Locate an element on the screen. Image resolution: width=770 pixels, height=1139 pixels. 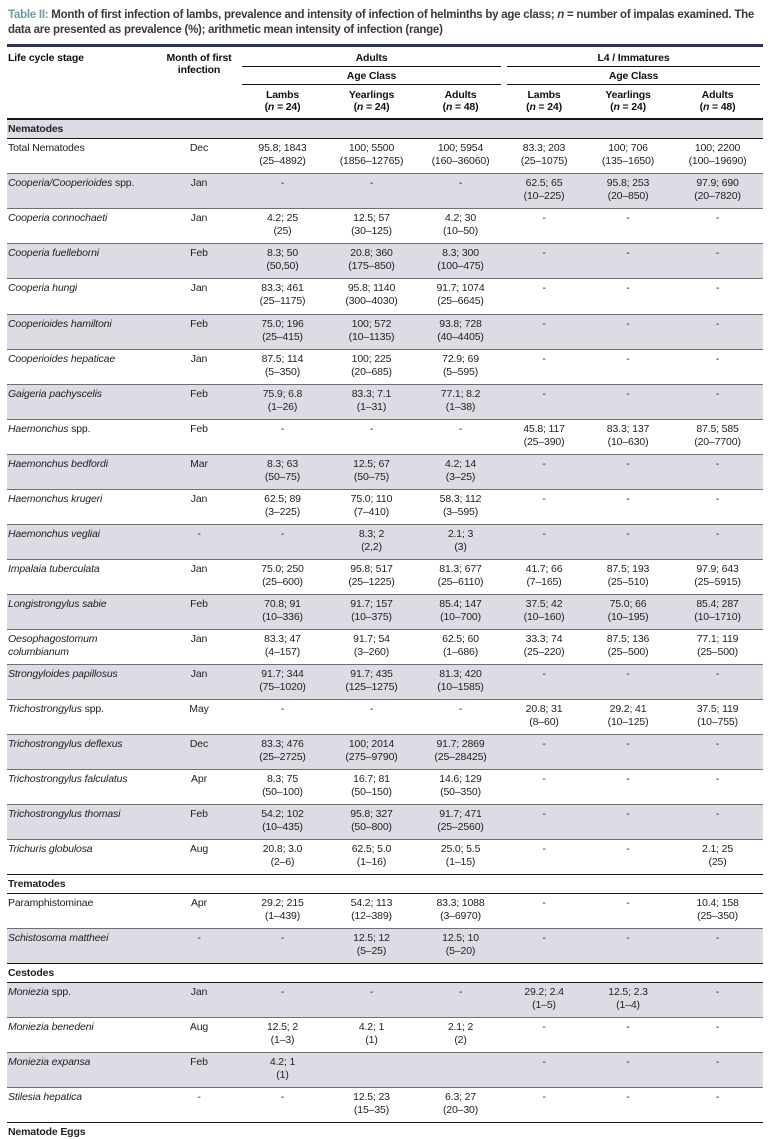
subcol-header: Adults (n = 48) is located at coordinates (461, 103).